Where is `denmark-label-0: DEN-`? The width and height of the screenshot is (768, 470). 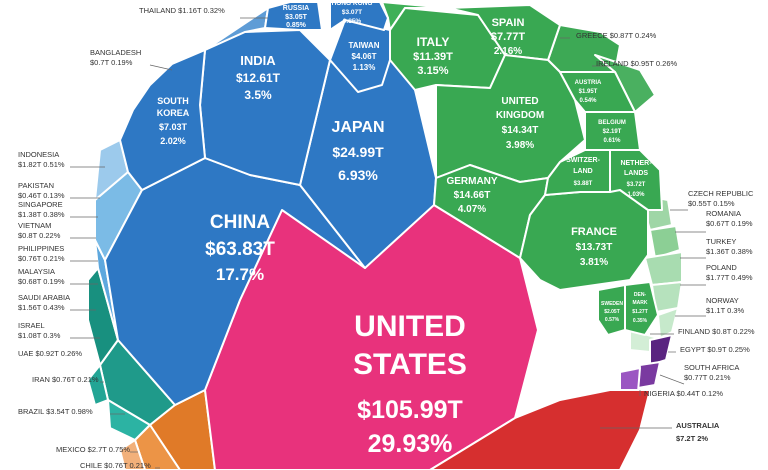 denmark-label-0: DEN- is located at coordinates (640, 295).